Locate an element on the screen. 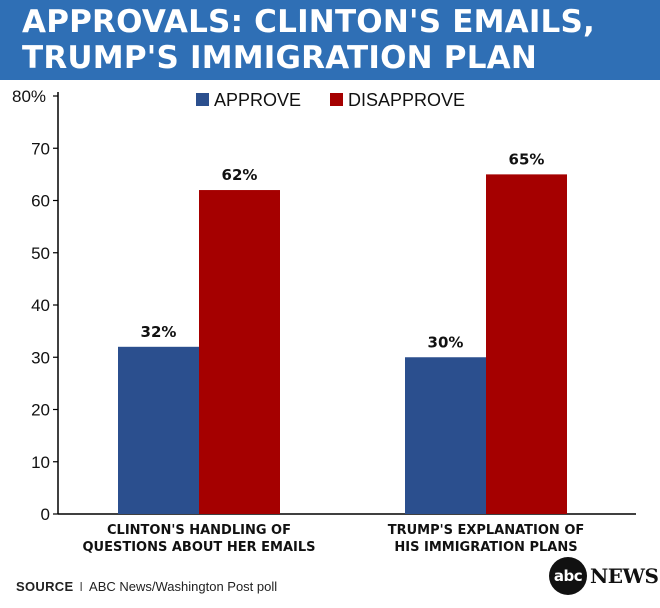 Image resolution: width=660 pixels, height=608 pixels. title-line-1: APPROVALS: CLINTON'S EMAILS, is located at coordinates (309, 22).